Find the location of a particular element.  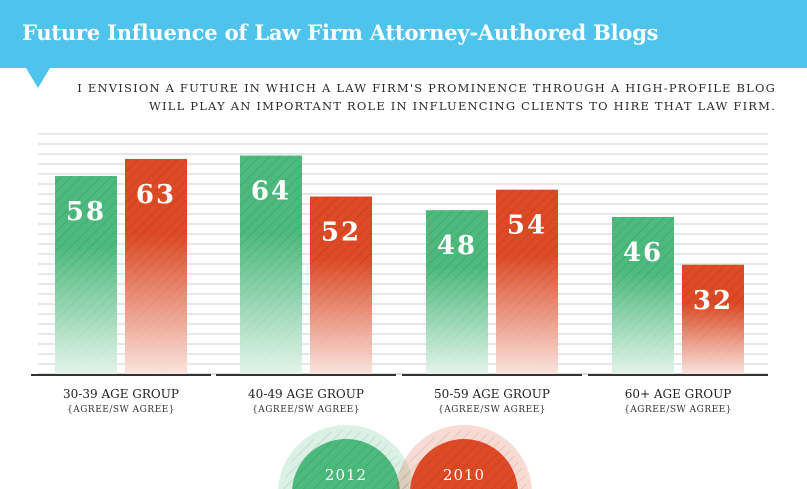

category-label: 50-59 AGE GROUP is located at coordinates (492, 394).